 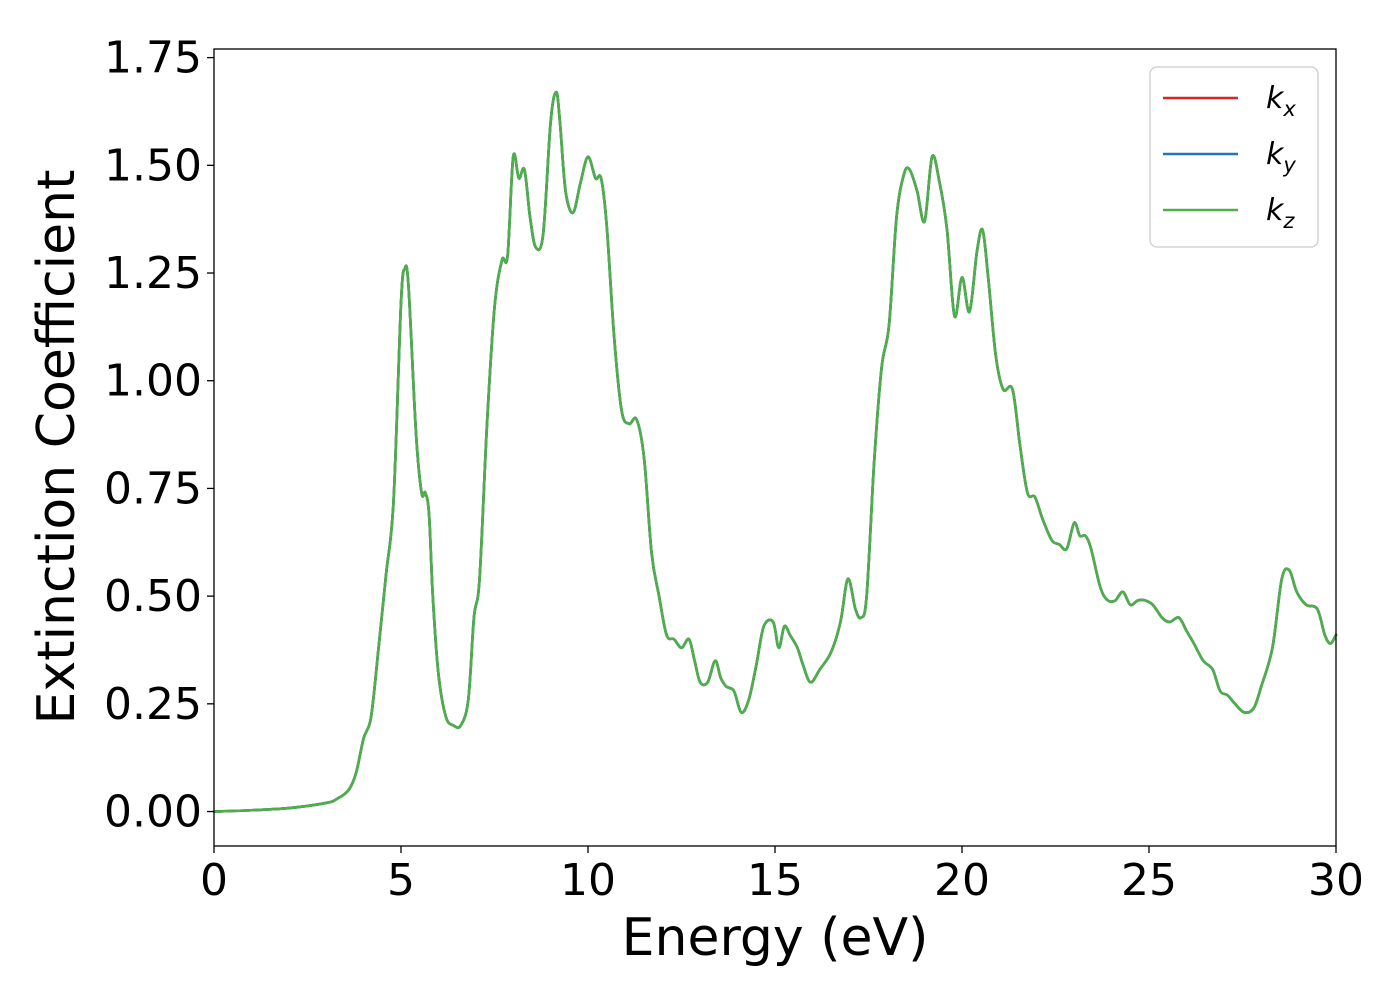 What do you see at coordinates (1281, 157) in the screenshot?
I see `legend-label-ky: ky` at bounding box center [1281, 157].